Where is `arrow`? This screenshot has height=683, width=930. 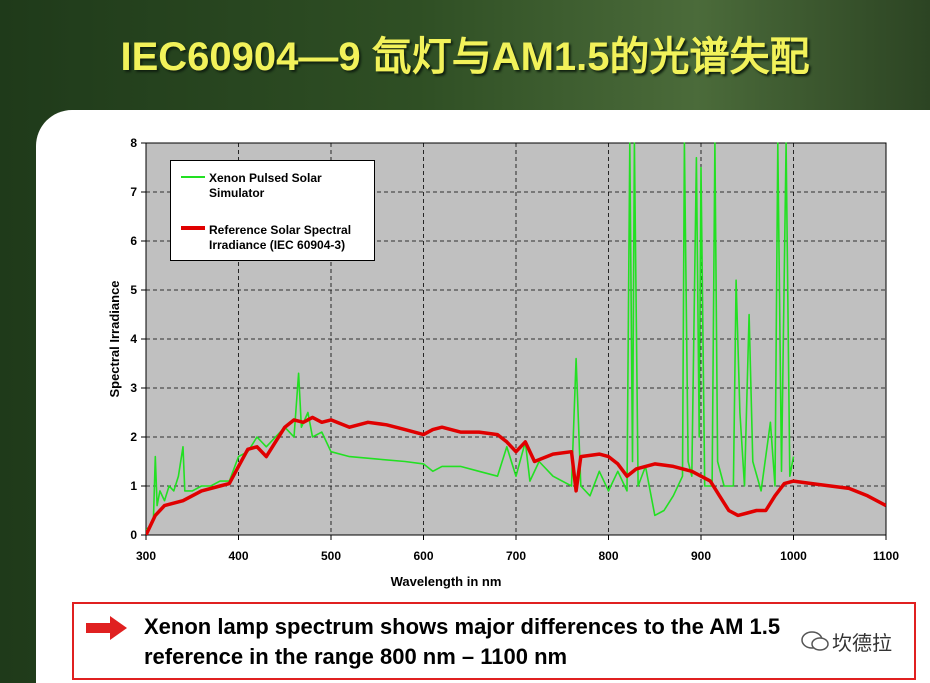
arrow is located at coordinates (106, 628).